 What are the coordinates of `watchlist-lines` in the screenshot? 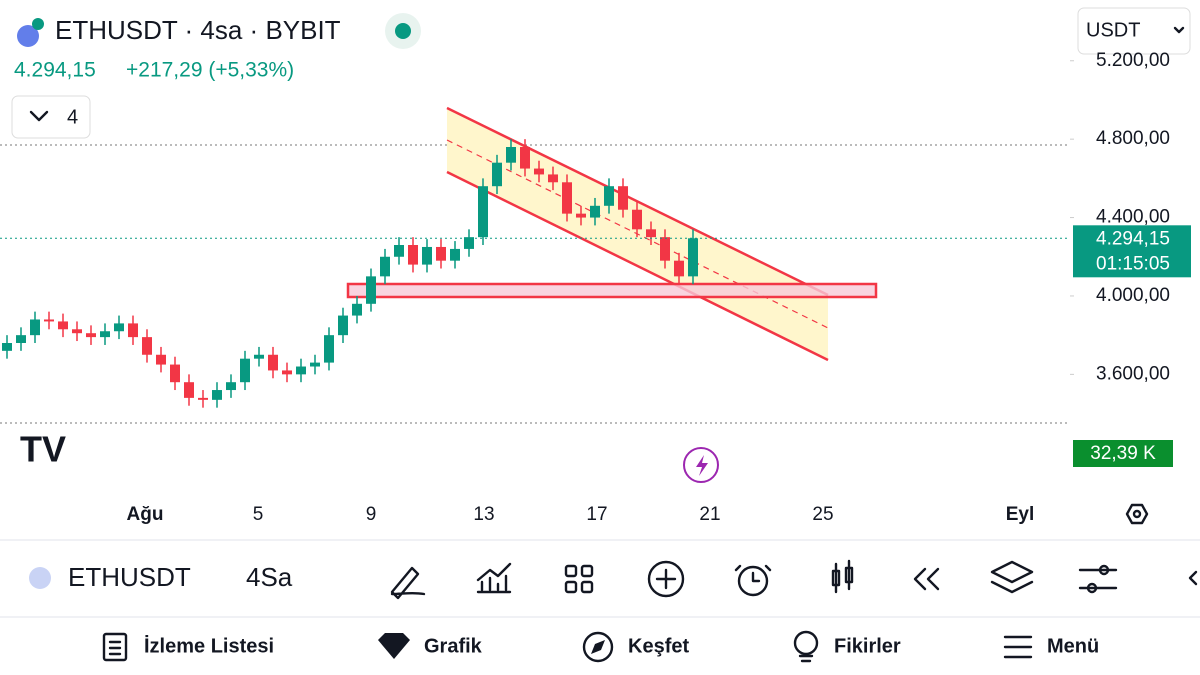 It's located at (115, 648).